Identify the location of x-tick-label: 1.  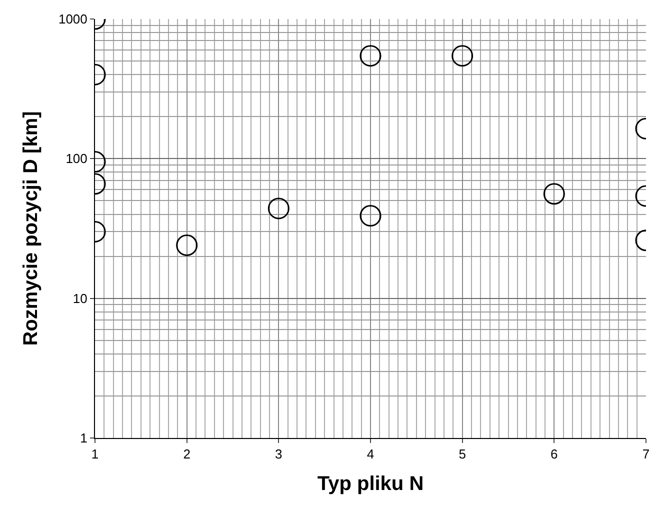
(95, 454).